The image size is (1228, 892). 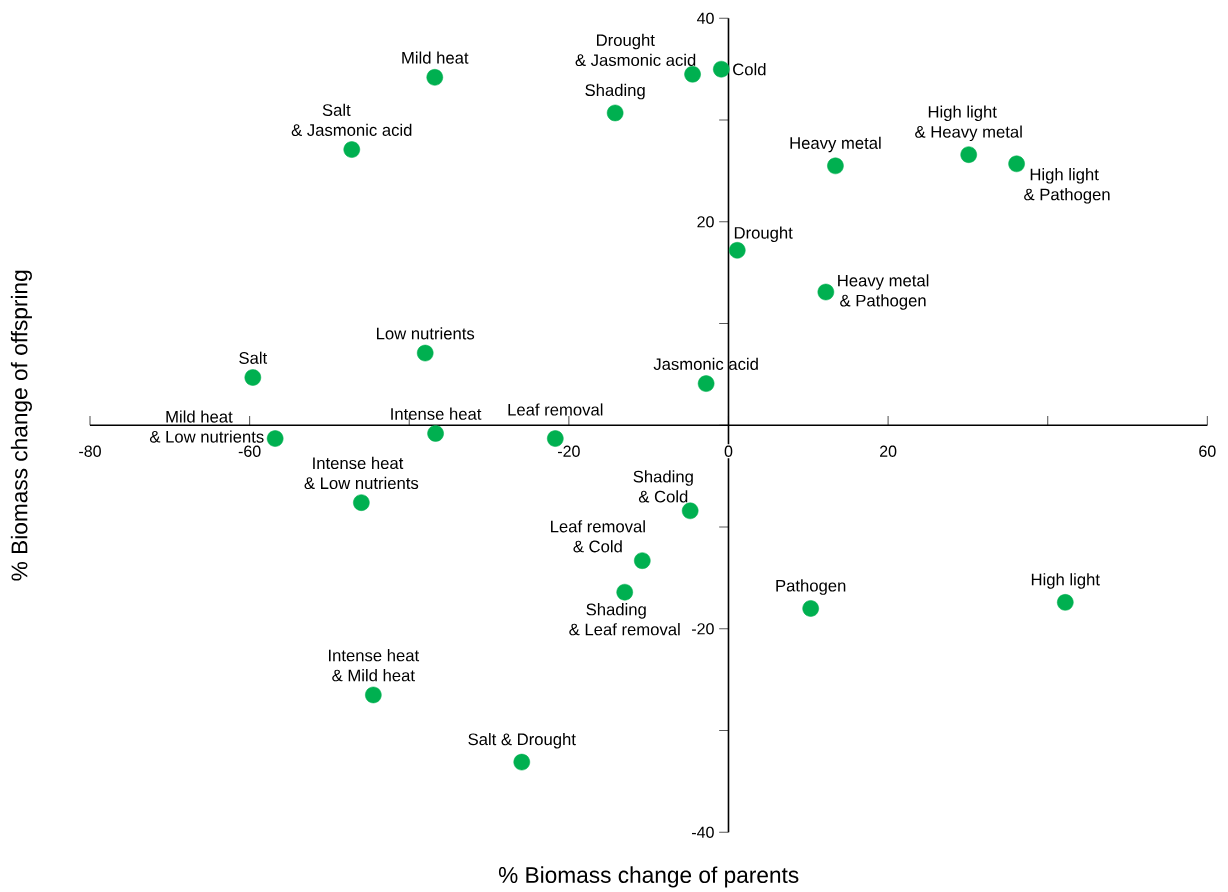 I want to click on x-tick-label: -20, so click(x=569, y=451).